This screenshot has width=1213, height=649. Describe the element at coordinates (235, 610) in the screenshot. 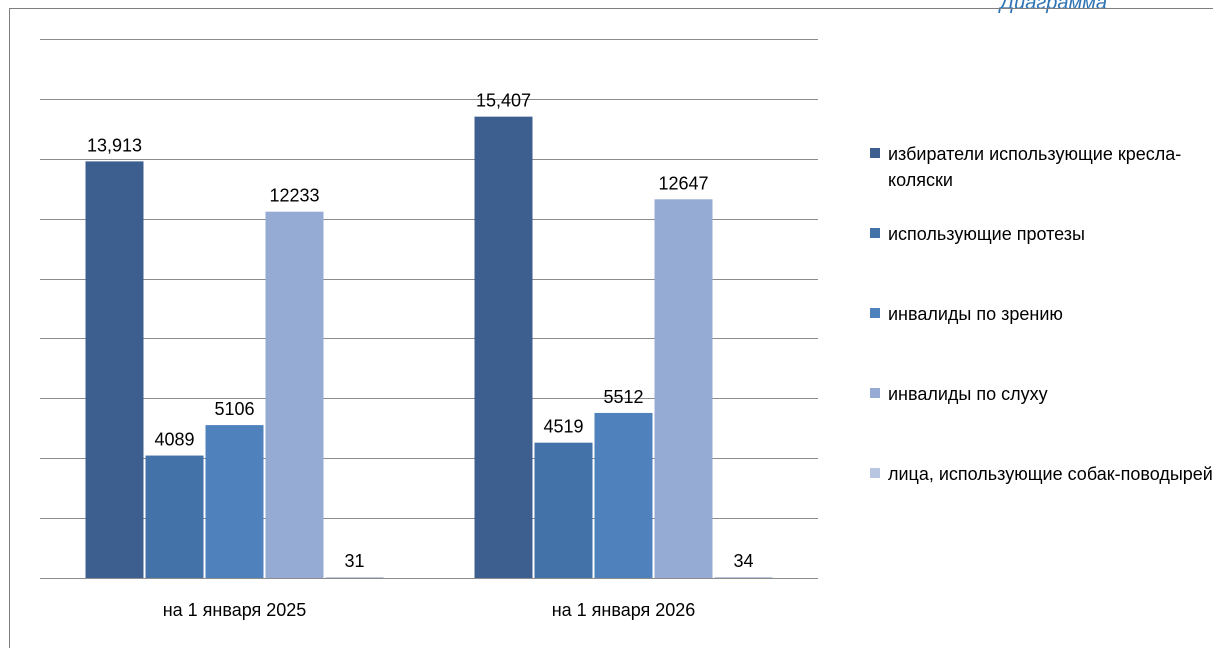

I see `x-tick-label: на 1 января 2025` at that location.